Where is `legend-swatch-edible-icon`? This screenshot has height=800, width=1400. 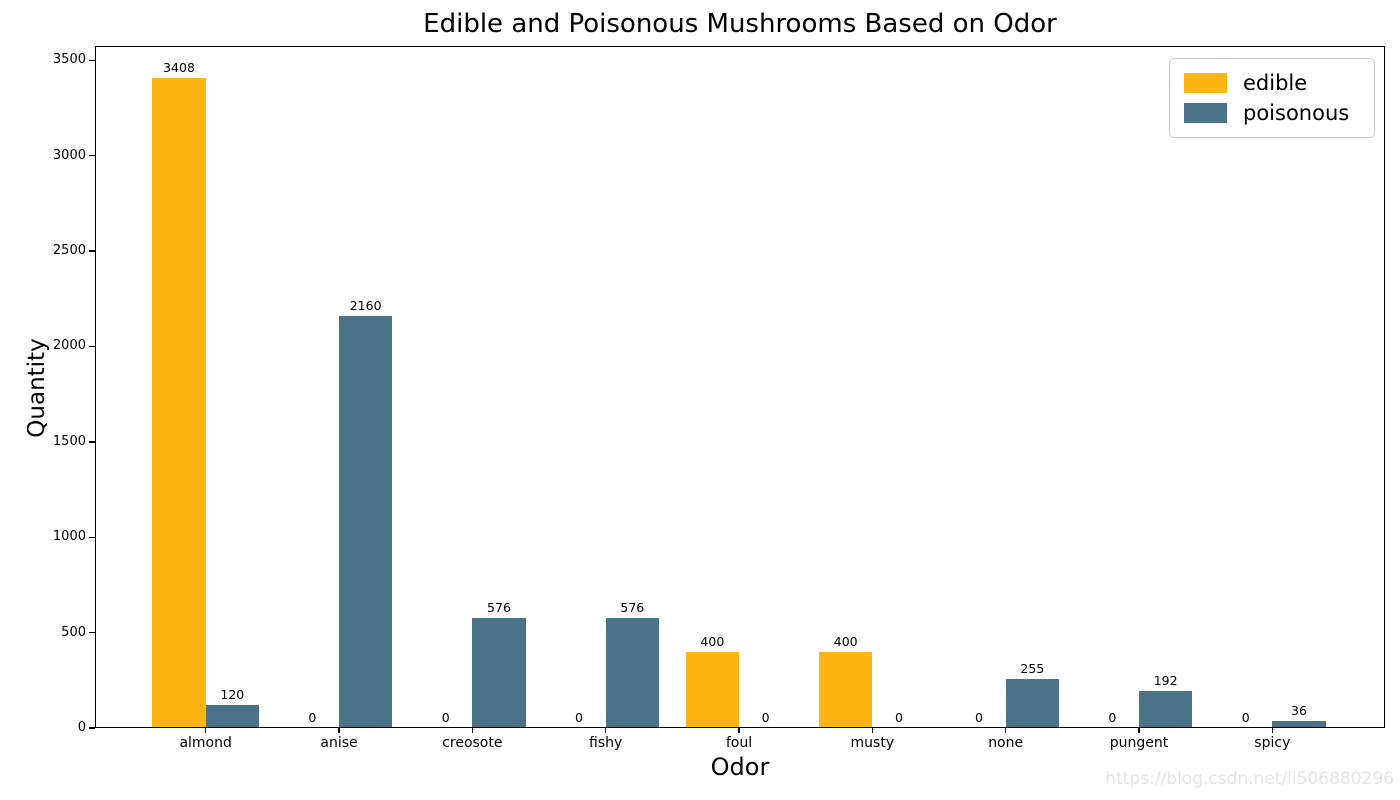 legend-swatch-edible-icon is located at coordinates (1205, 83).